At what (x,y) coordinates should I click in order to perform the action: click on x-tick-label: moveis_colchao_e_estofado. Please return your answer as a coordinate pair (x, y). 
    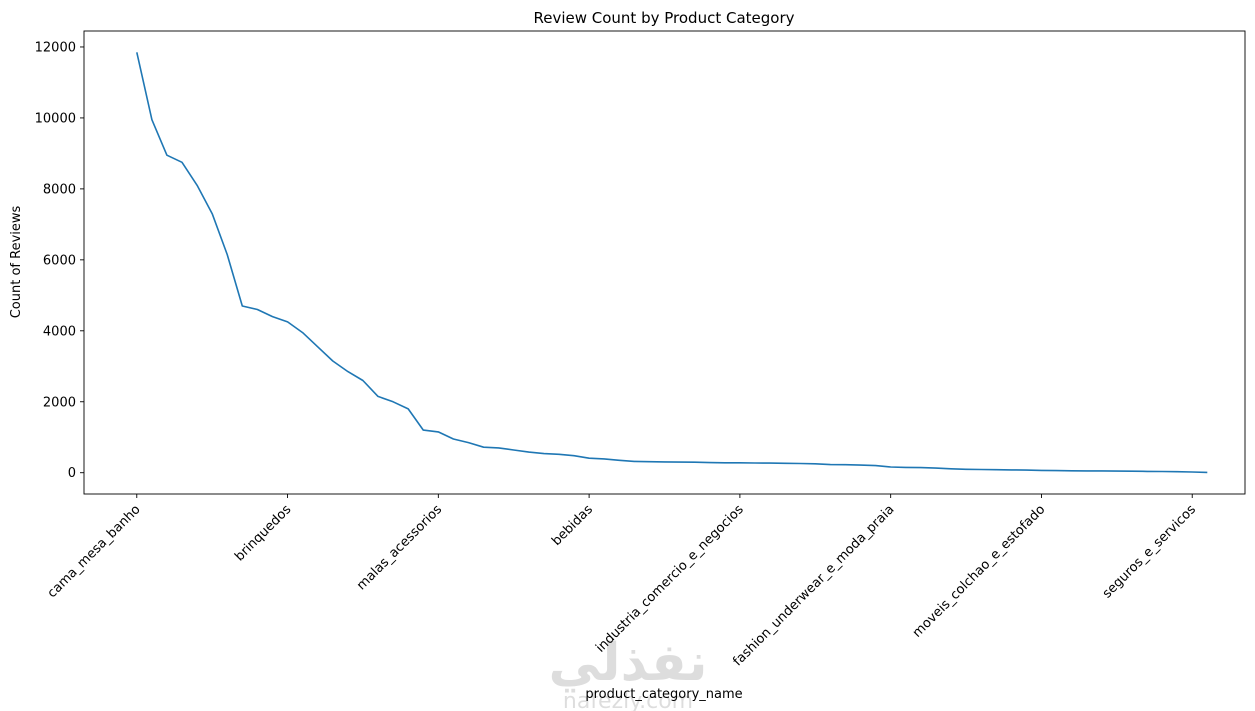
    Looking at the image, I should click on (979, 571).